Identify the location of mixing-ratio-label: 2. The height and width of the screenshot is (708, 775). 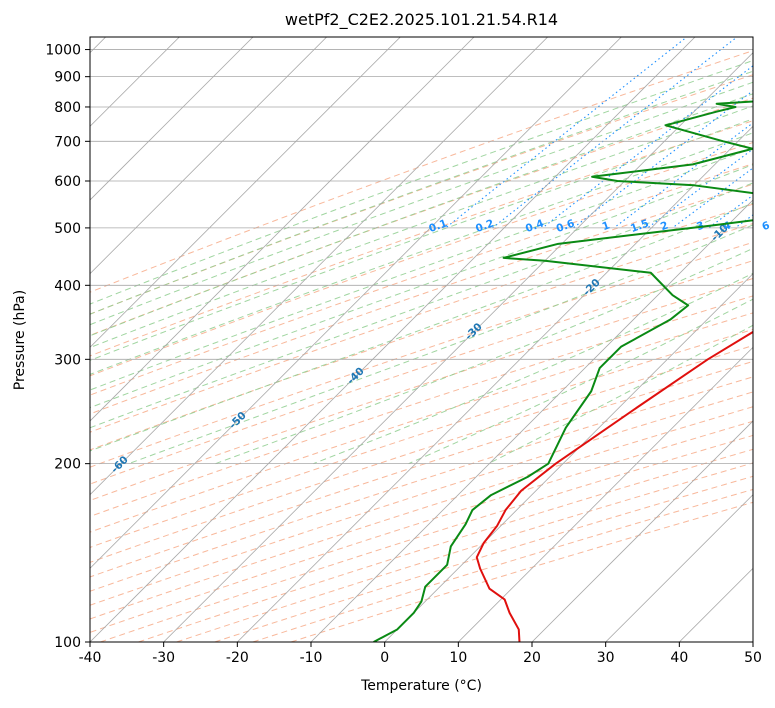
(664, 226).